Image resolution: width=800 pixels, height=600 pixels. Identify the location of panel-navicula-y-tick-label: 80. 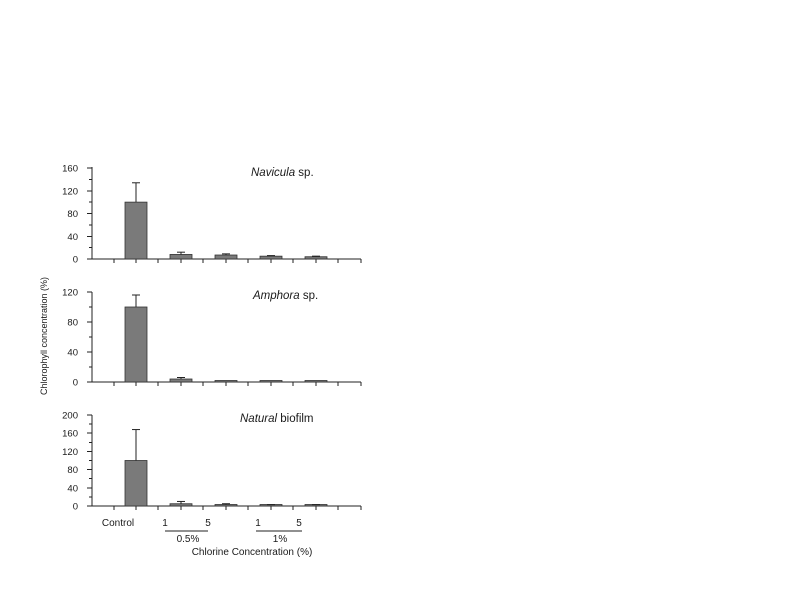
(72, 214).